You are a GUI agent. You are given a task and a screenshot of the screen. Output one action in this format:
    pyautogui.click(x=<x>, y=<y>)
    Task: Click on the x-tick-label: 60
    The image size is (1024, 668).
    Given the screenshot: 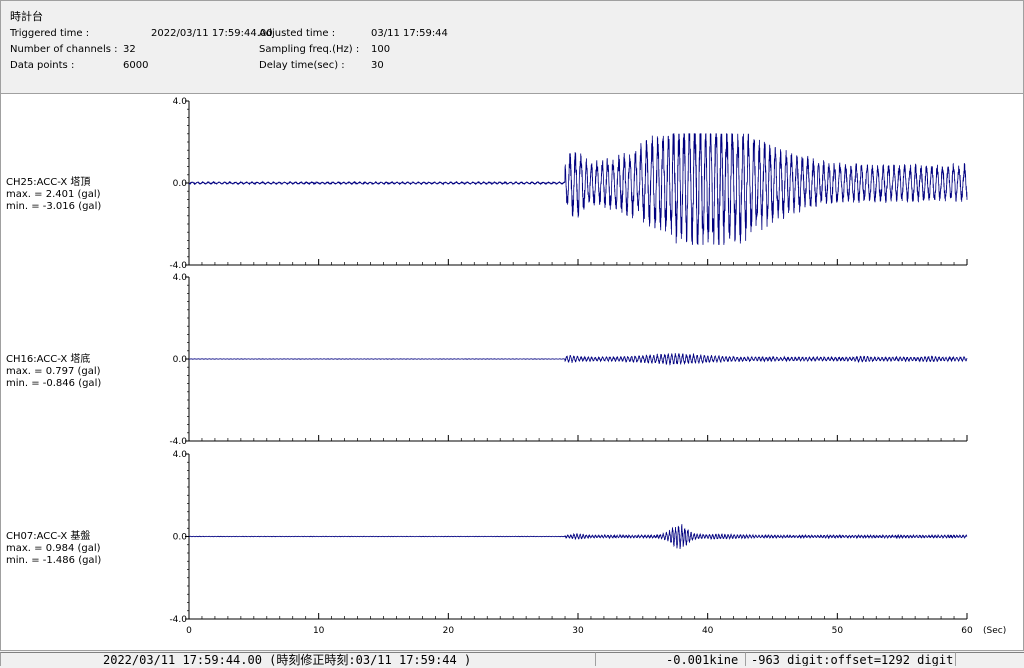 What is the action you would take?
    pyautogui.click(x=967, y=631)
    